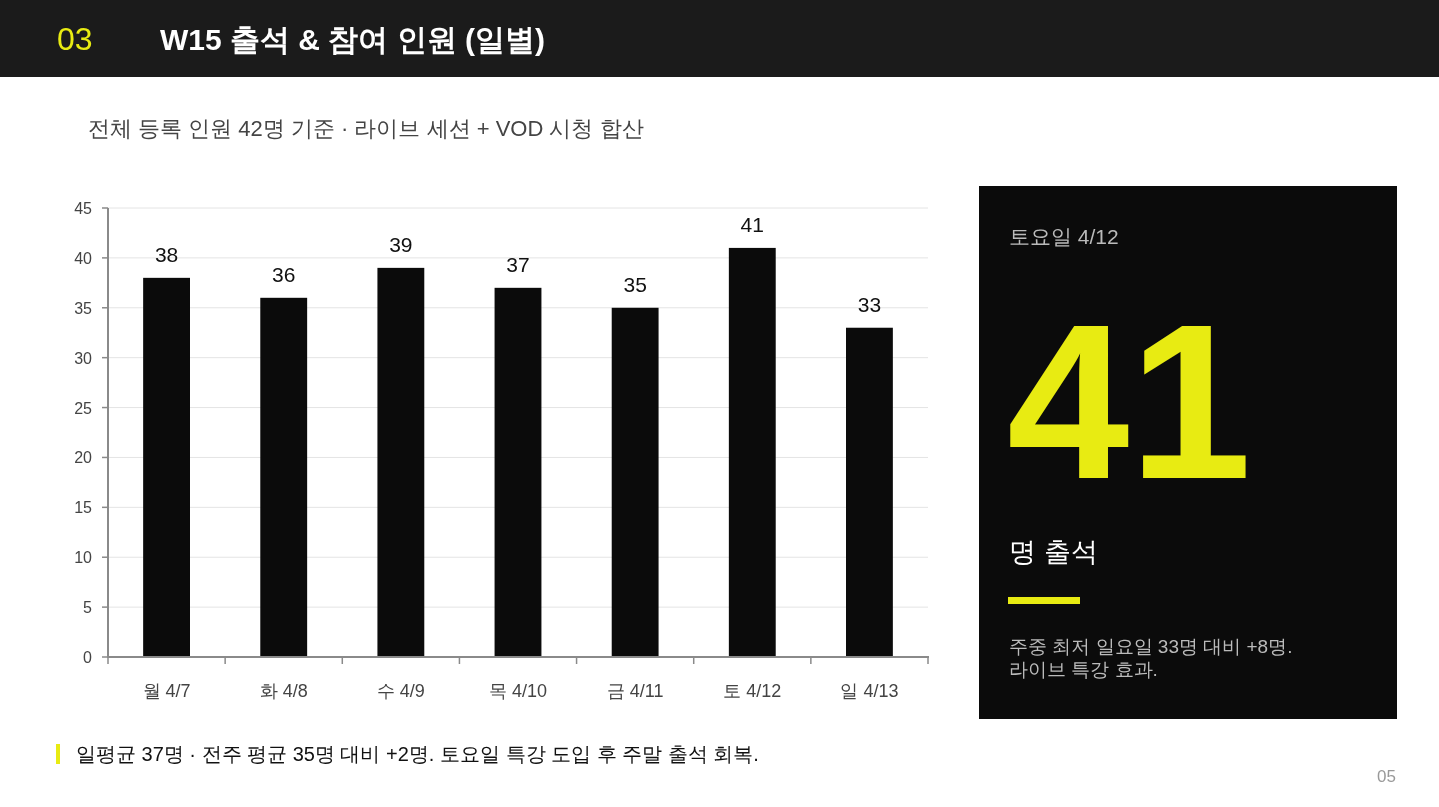 The height and width of the screenshot is (807, 1439). Describe the element at coordinates (75, 39) in the screenshot. I see `text: 03` at that location.